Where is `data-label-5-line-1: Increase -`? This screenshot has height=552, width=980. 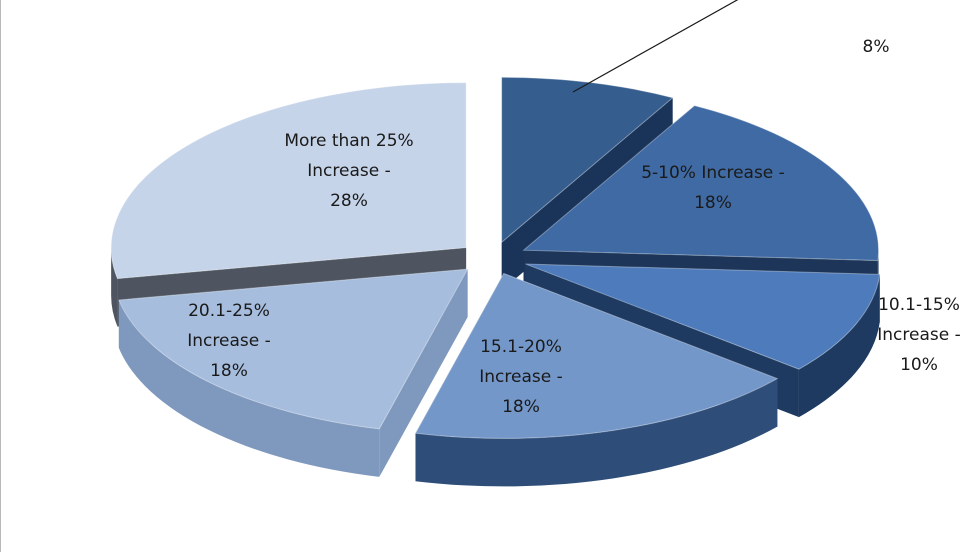
data-label-5-line-1: Increase - is located at coordinates (348, 171).